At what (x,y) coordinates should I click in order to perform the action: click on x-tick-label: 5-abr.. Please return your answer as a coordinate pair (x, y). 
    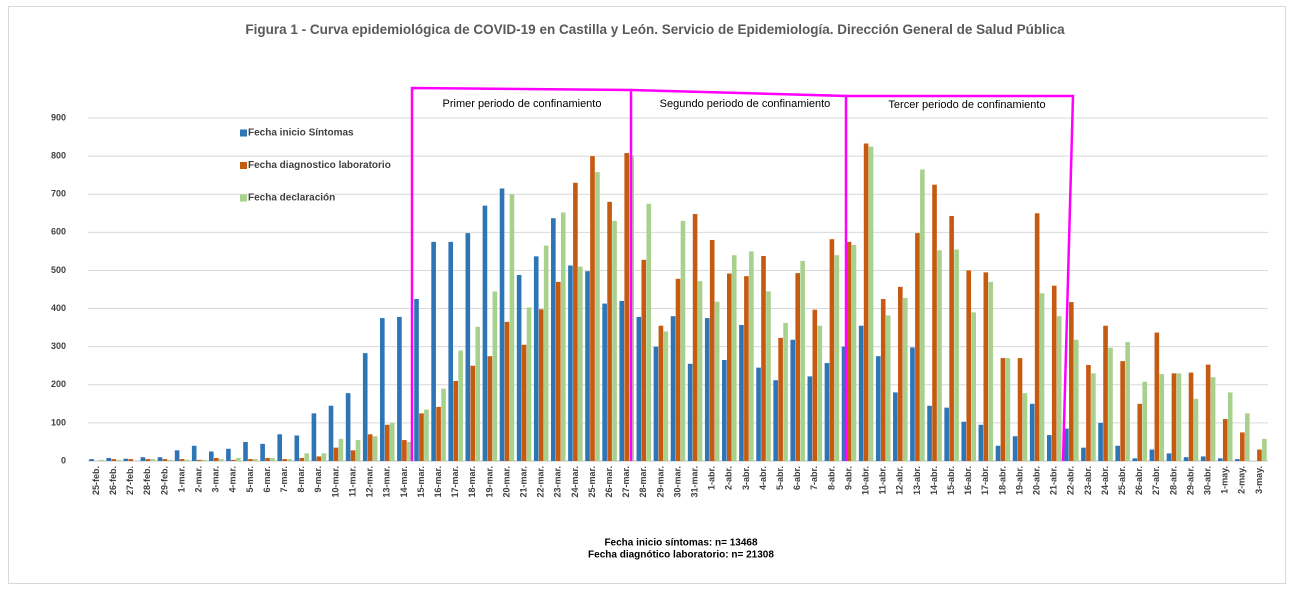
    Looking at the image, I should click on (780, 478).